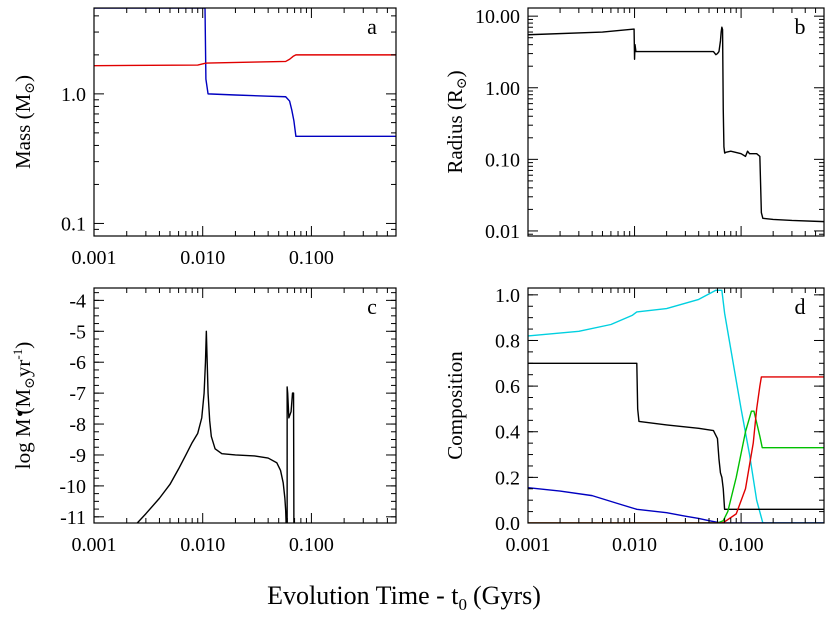  I want to click on x-axis-label-units: (Gyrs), so click(507, 595).